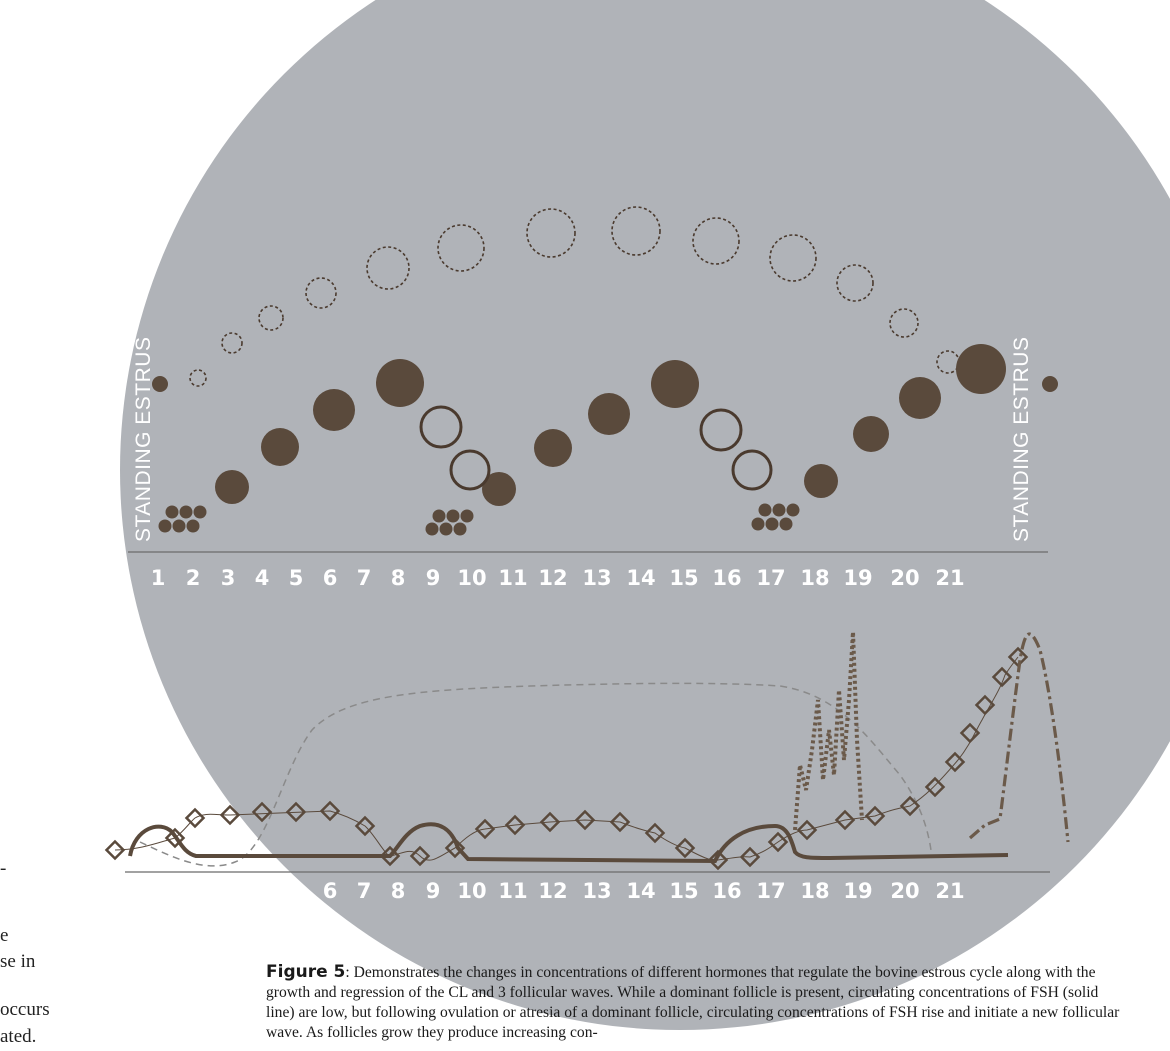  Describe the element at coordinates (228, 578) in the screenshot. I see `top-day-label-3: 3` at that location.